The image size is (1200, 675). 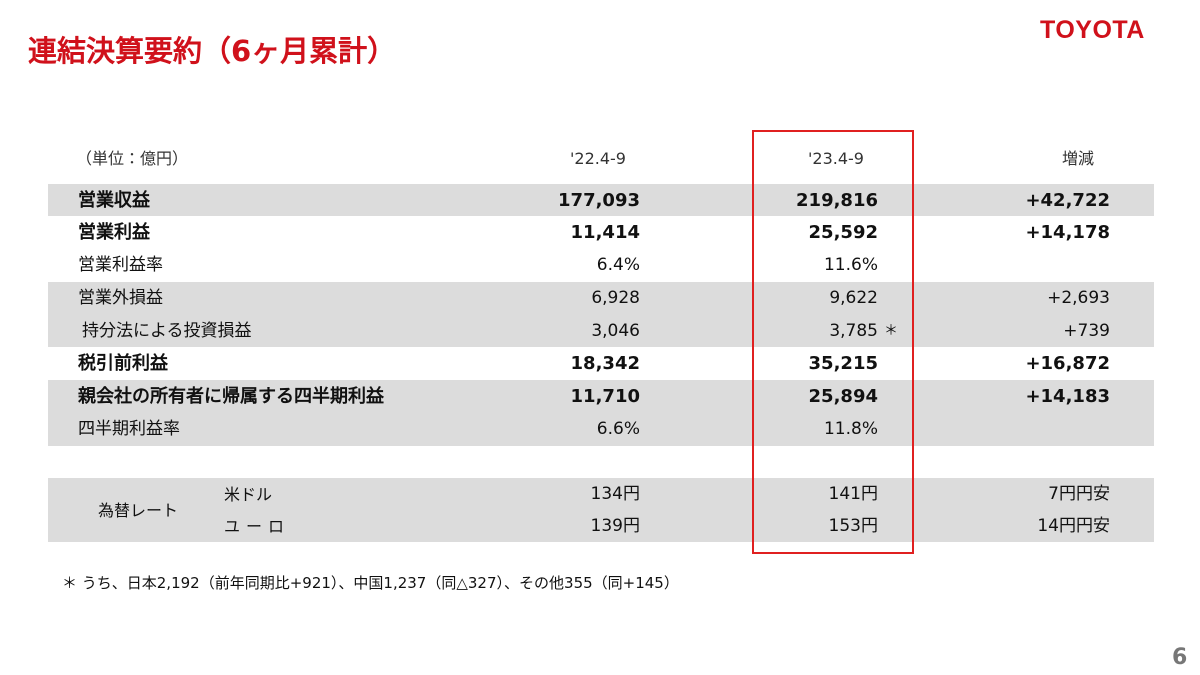 I want to click on prev-value: 177,093, so click(x=599, y=200).